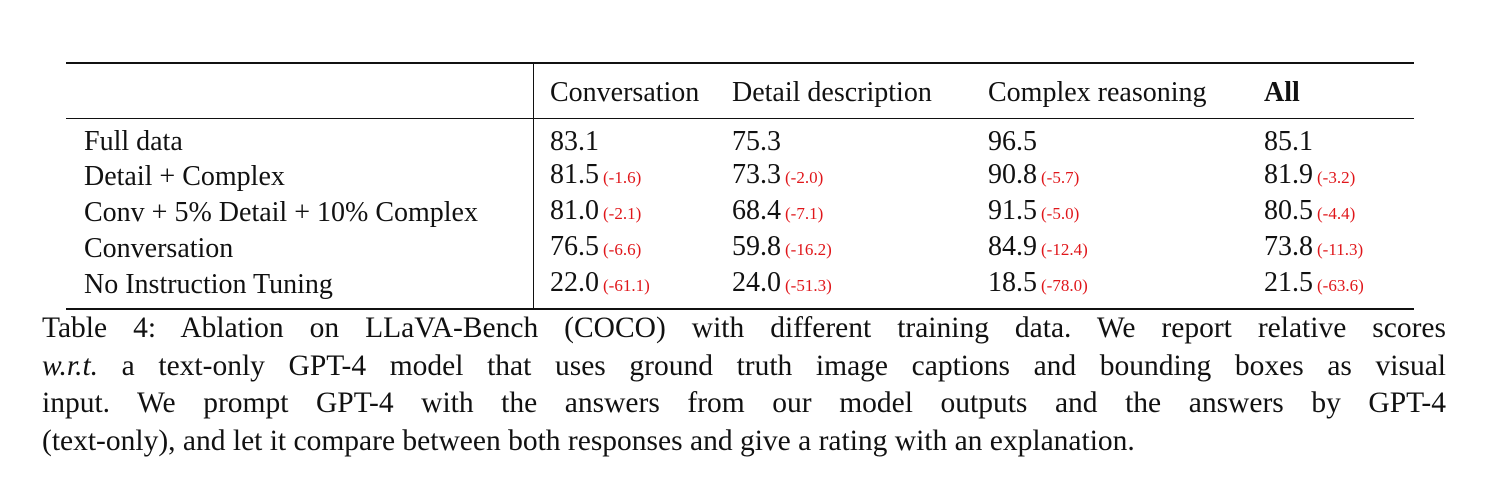  What do you see at coordinates (756, 141) in the screenshot?
I see `score-value: 75.3` at bounding box center [756, 141].